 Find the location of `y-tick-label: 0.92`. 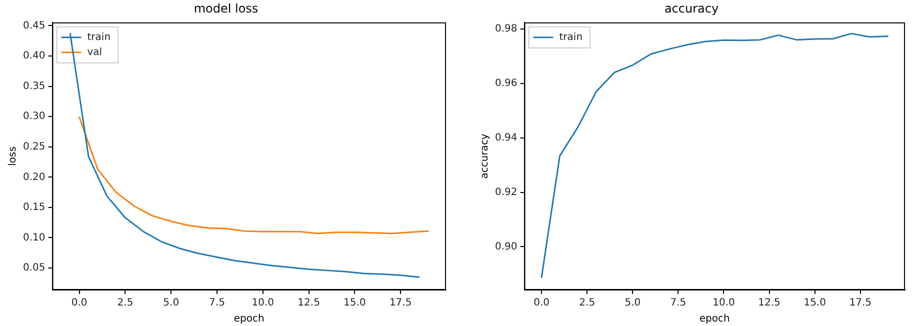

y-tick-label: 0.92 is located at coordinates (506, 192).